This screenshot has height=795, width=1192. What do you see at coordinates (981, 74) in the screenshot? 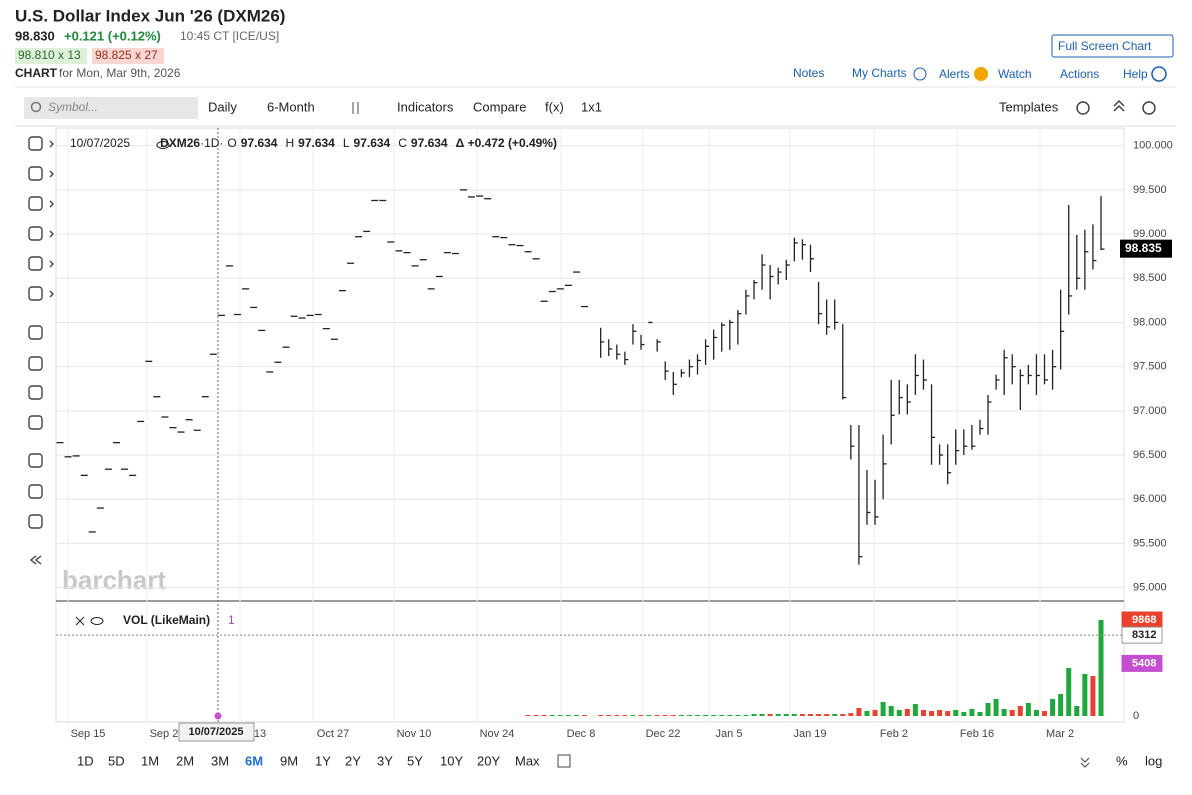
I see `alerts-icon` at bounding box center [981, 74].